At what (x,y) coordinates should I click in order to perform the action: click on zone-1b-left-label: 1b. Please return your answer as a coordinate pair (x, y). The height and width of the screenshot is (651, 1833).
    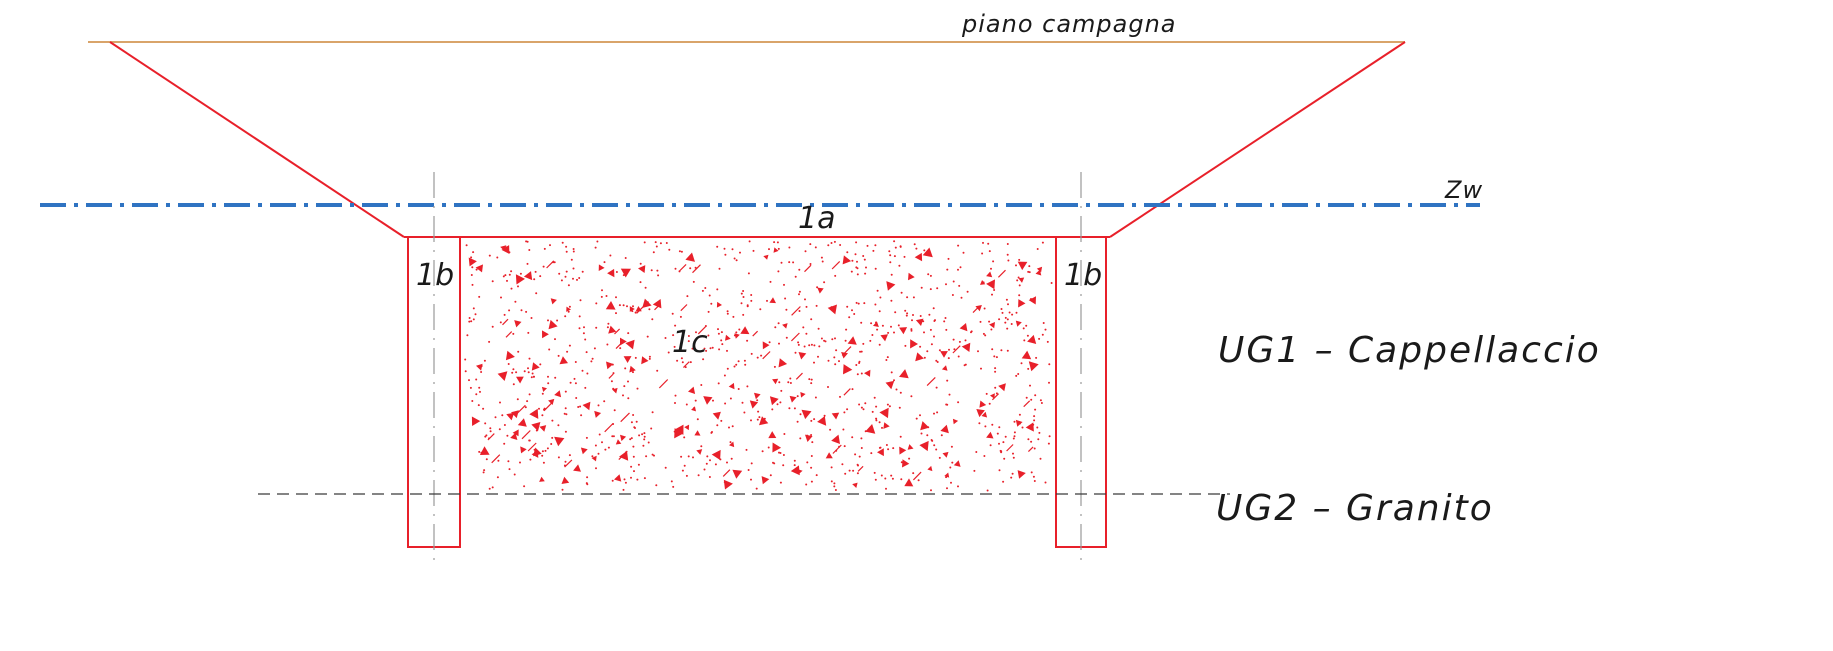
    Looking at the image, I should click on (435, 275).